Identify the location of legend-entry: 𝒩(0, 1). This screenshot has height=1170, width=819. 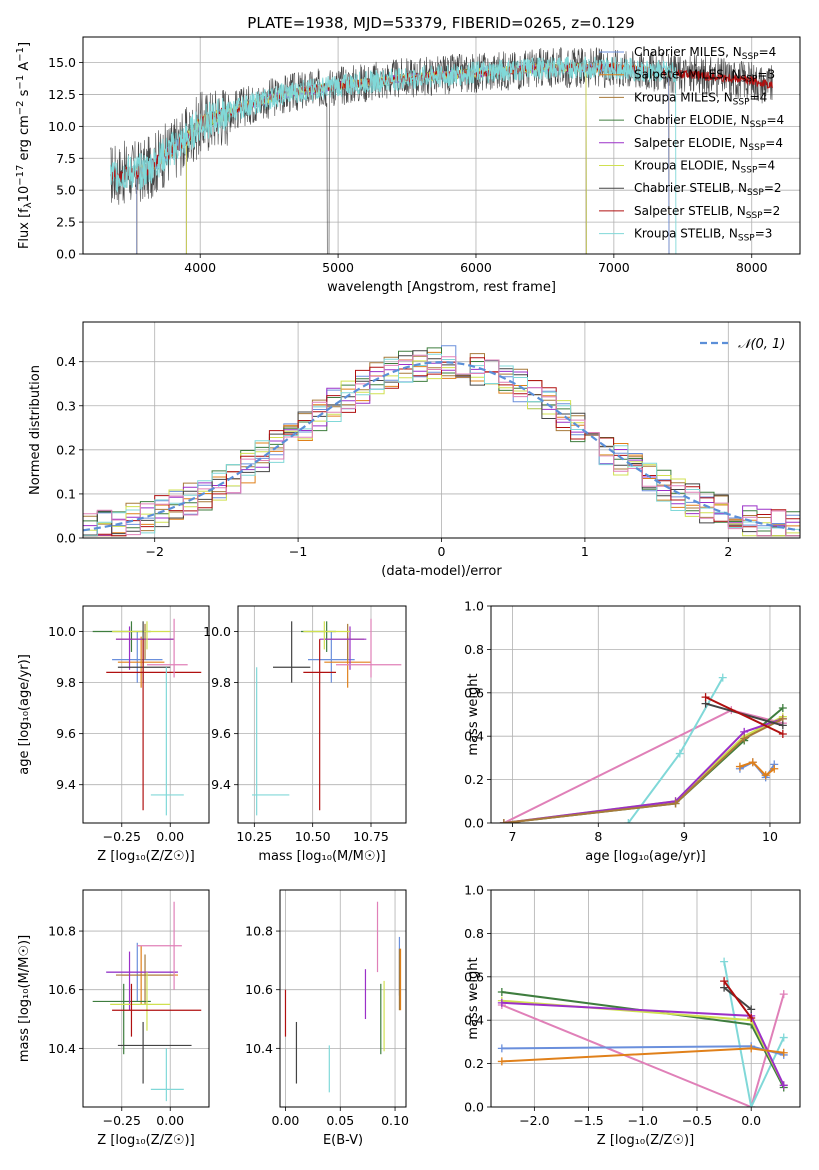
(761, 344).